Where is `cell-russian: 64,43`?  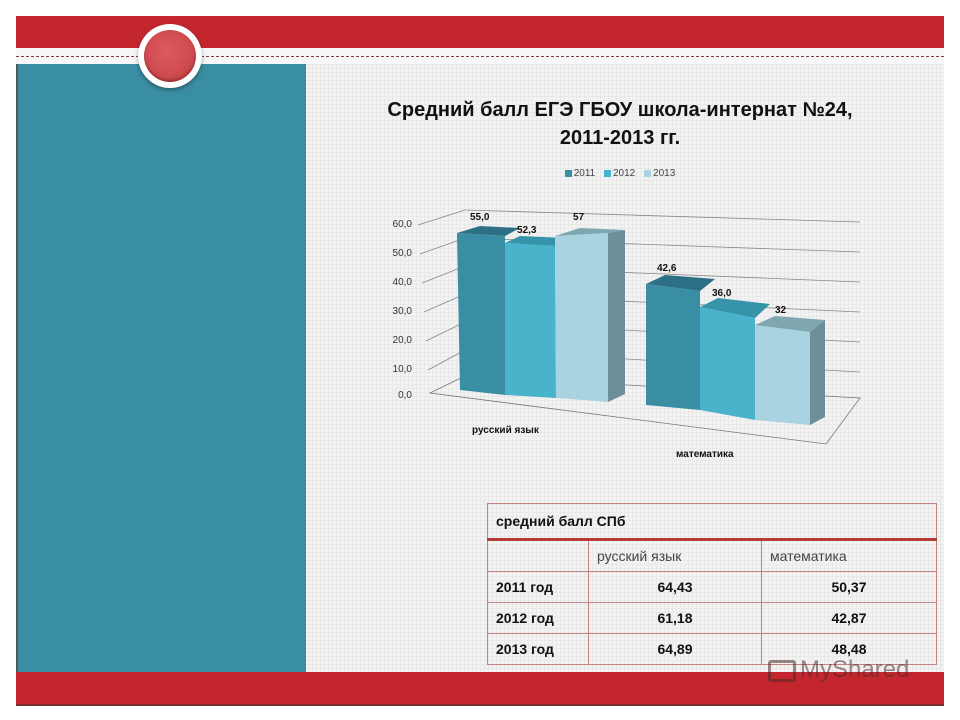 cell-russian: 64,43 is located at coordinates (675, 587).